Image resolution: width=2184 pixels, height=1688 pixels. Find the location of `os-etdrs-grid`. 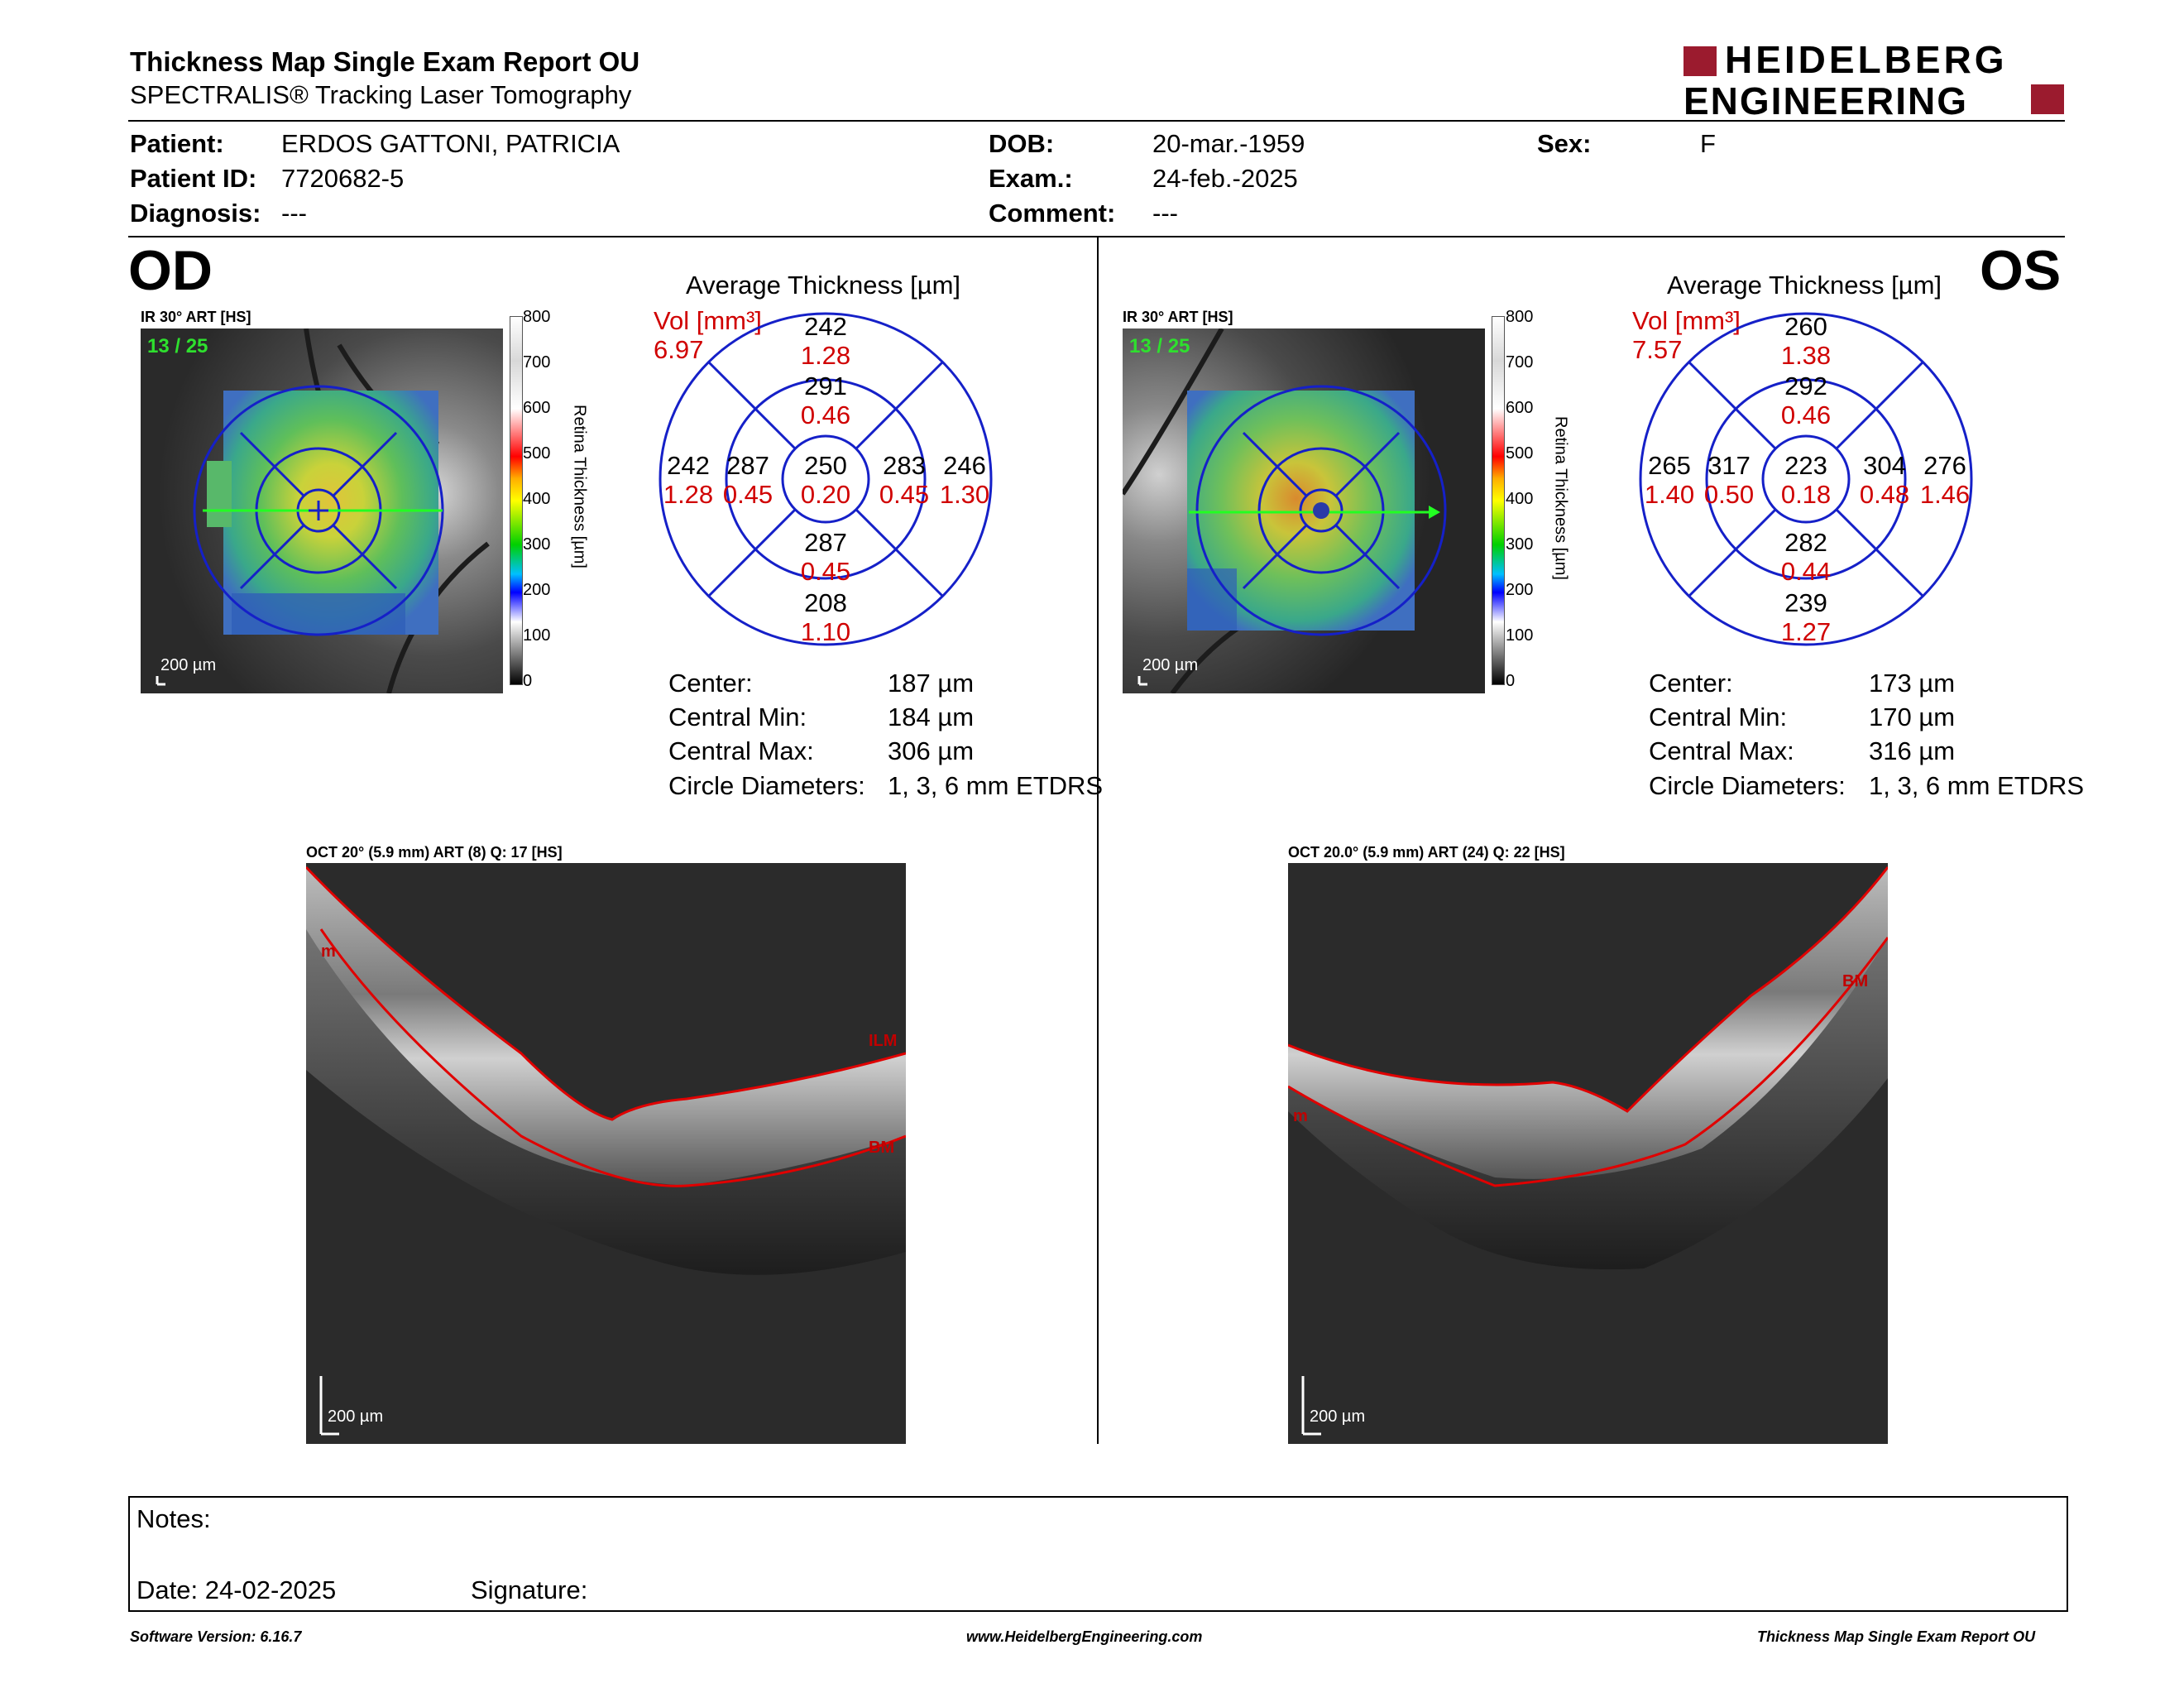

os-etdrs-grid is located at coordinates (1806, 479).